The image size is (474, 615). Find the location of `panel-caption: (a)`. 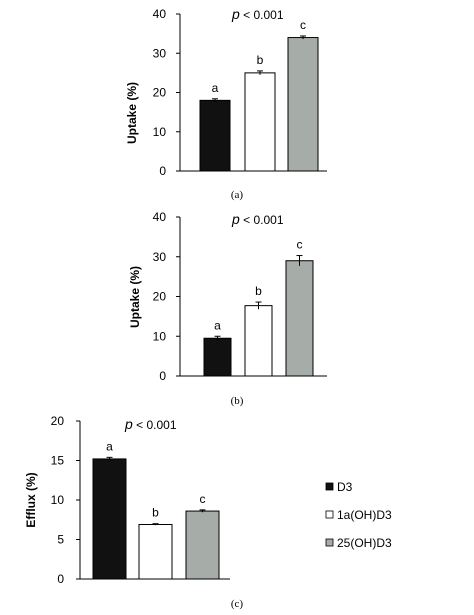

panel-caption: (a) is located at coordinates (237, 195).